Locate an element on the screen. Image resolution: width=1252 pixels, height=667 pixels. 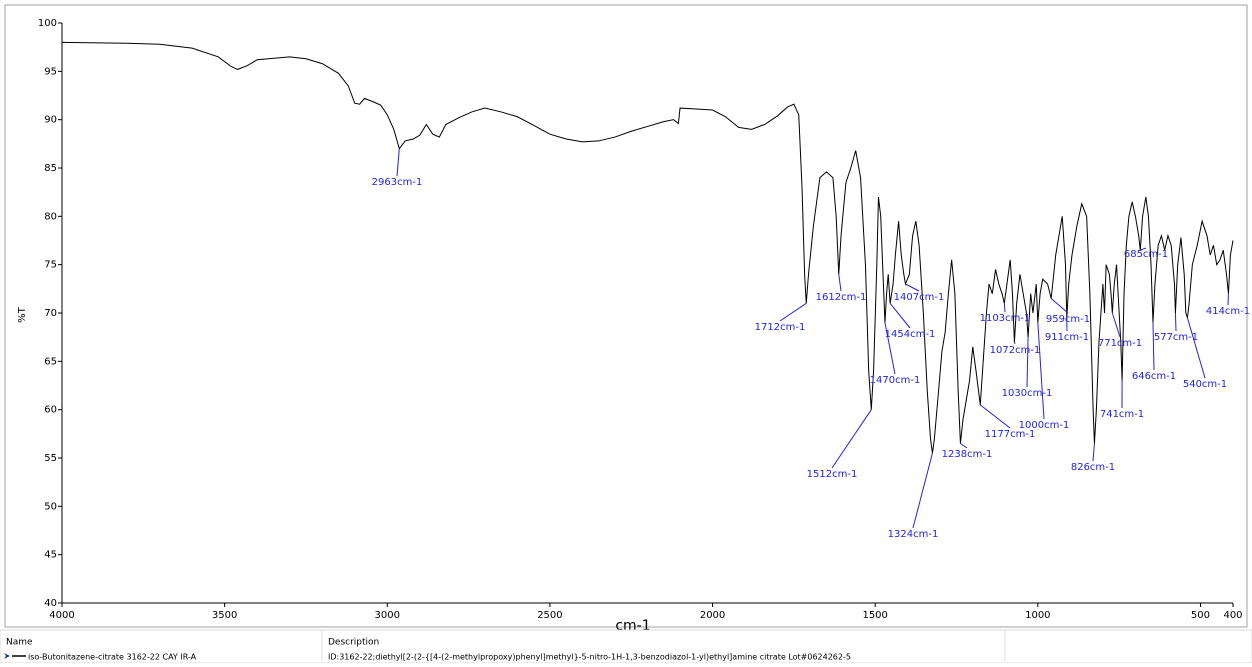
peak-label: 1612cm-1 is located at coordinates (841, 297).